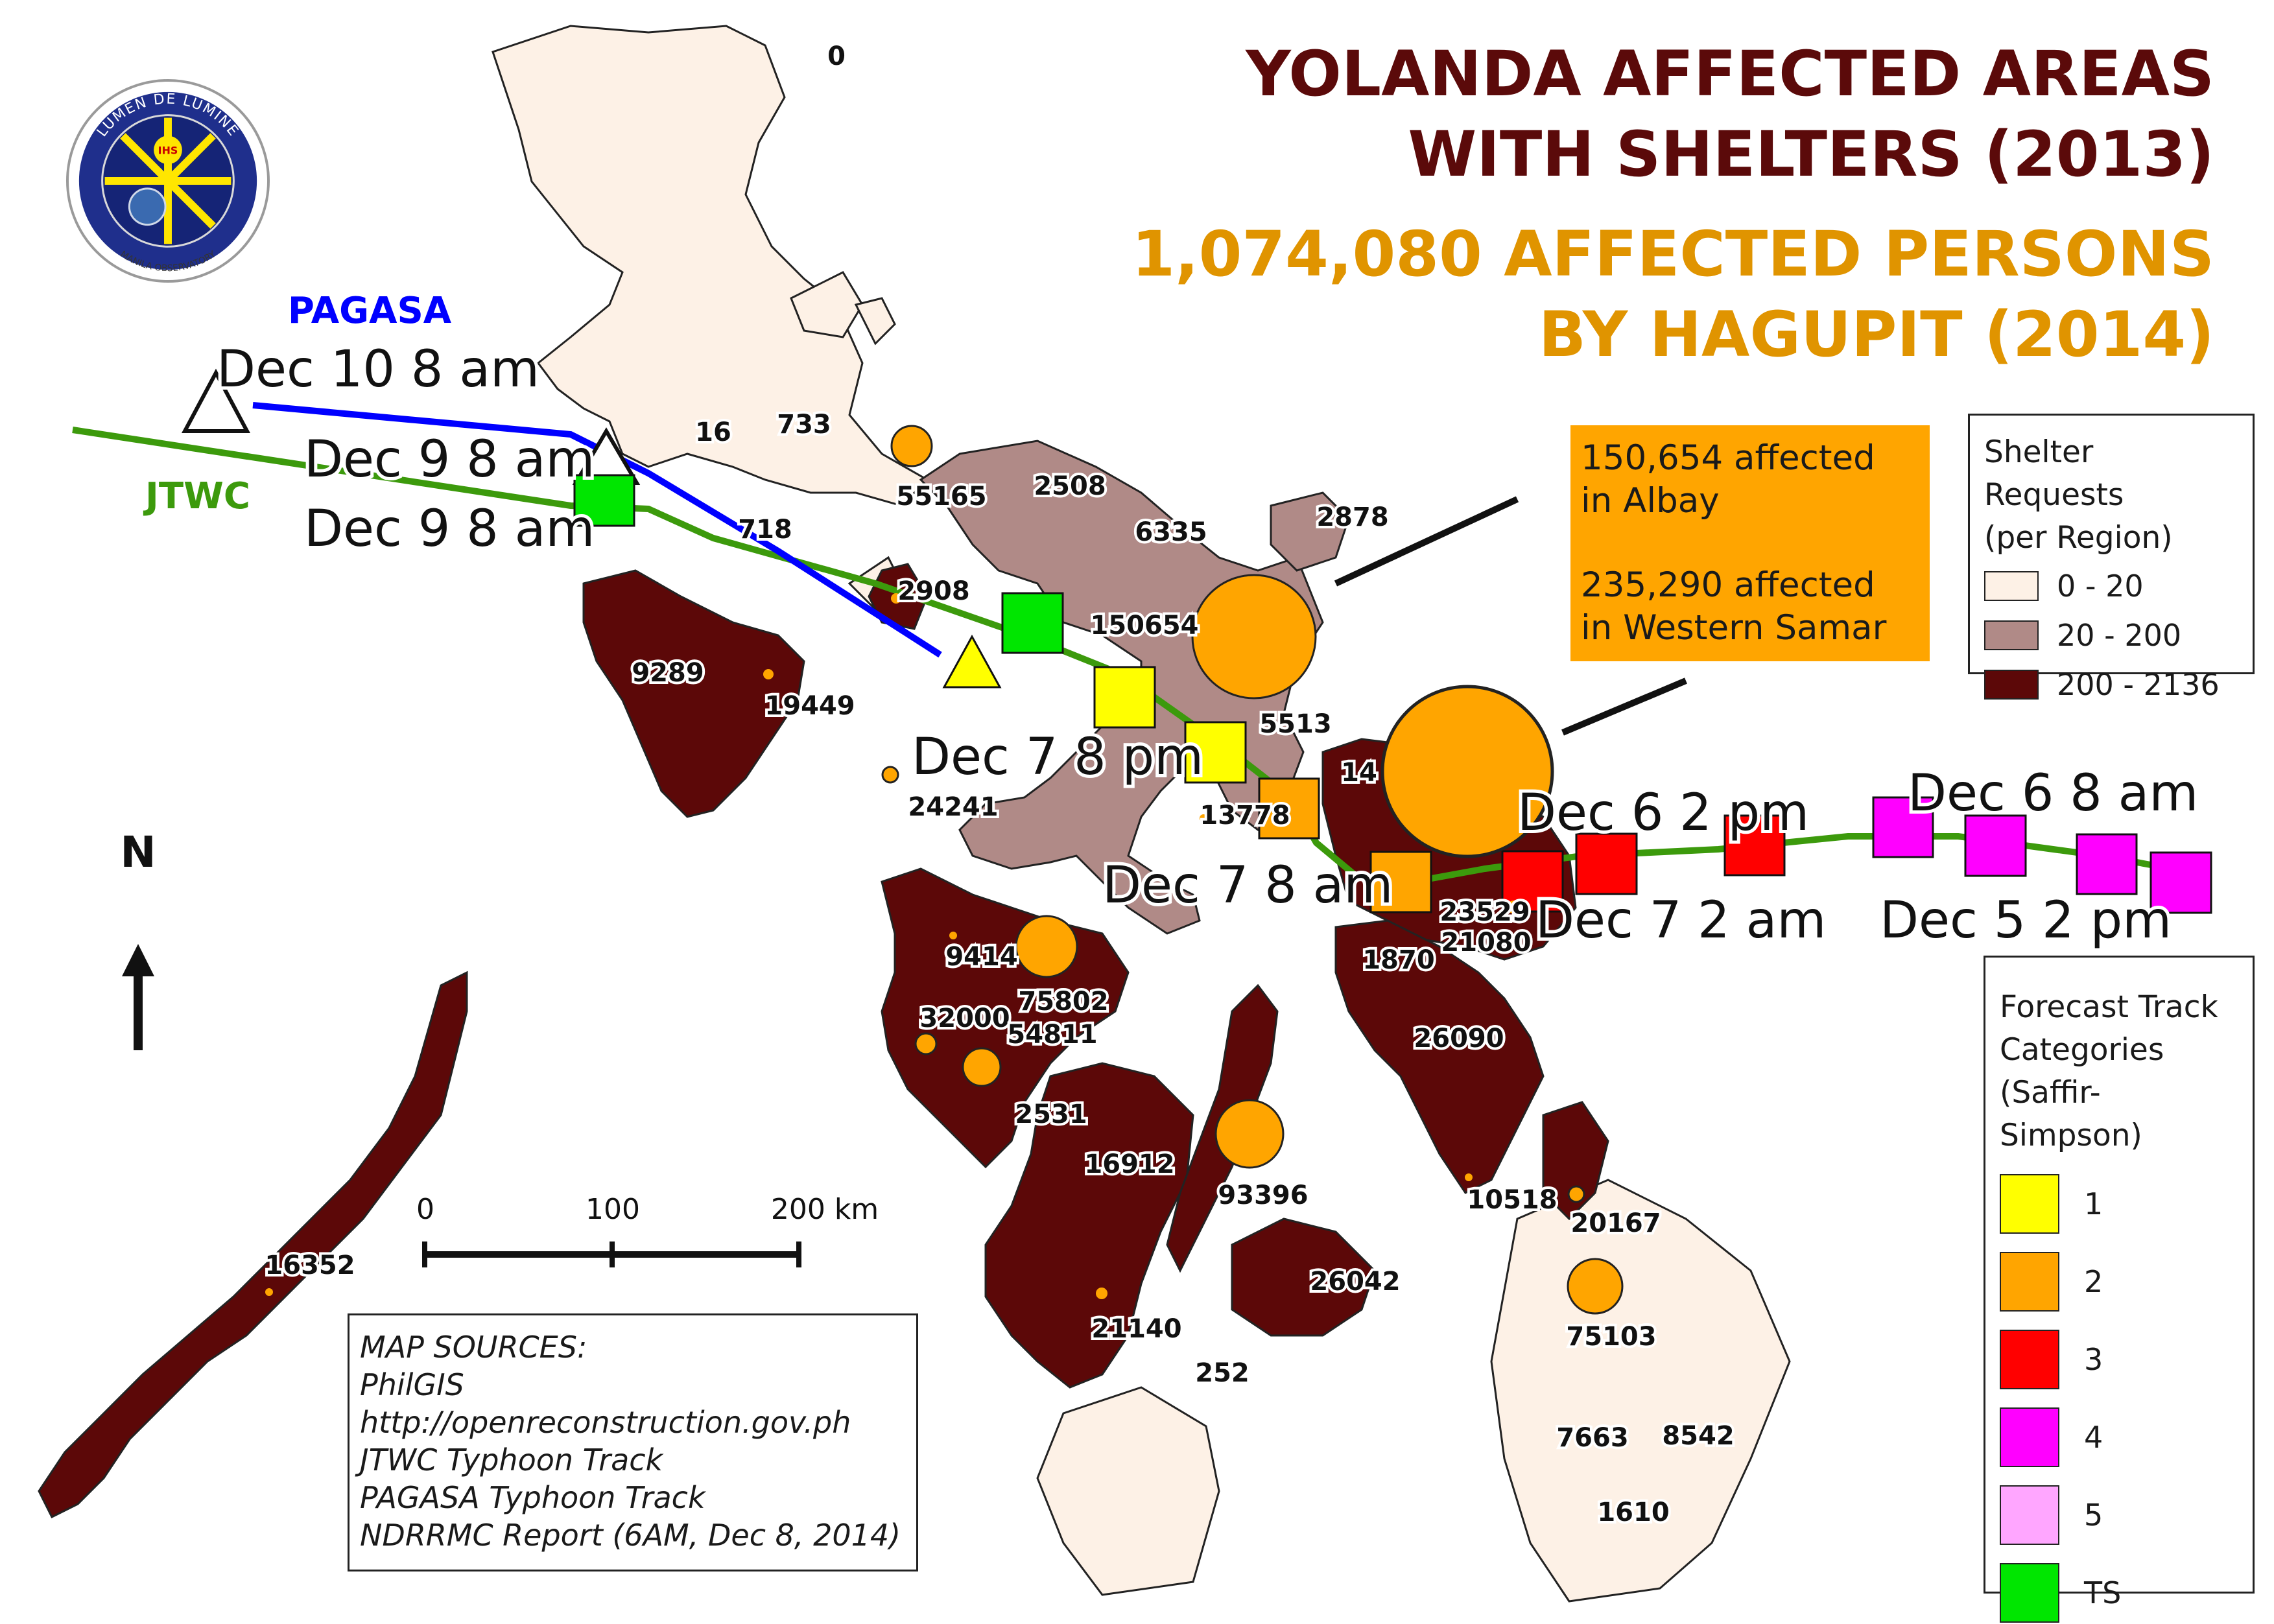  I want to click on source-item: http://openreconstruction.gov.ph, so click(605, 1423).